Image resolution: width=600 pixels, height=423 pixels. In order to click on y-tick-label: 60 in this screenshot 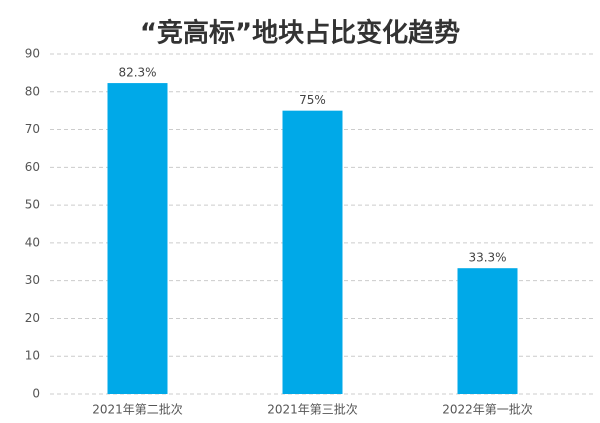, I will do `click(32, 167)`.